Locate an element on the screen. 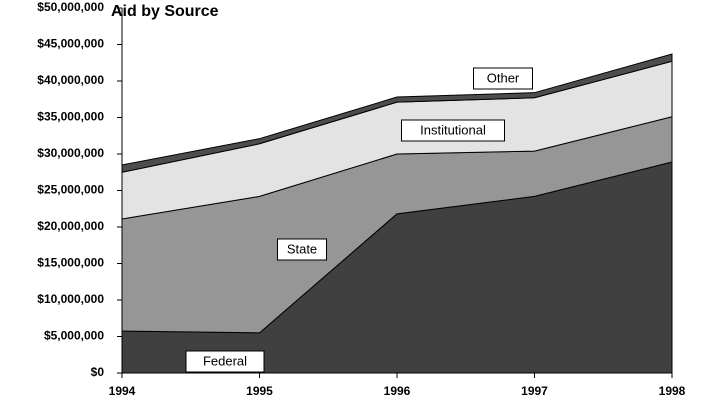 The image size is (704, 409). x-tick-label: 1997 is located at coordinates (534, 391).